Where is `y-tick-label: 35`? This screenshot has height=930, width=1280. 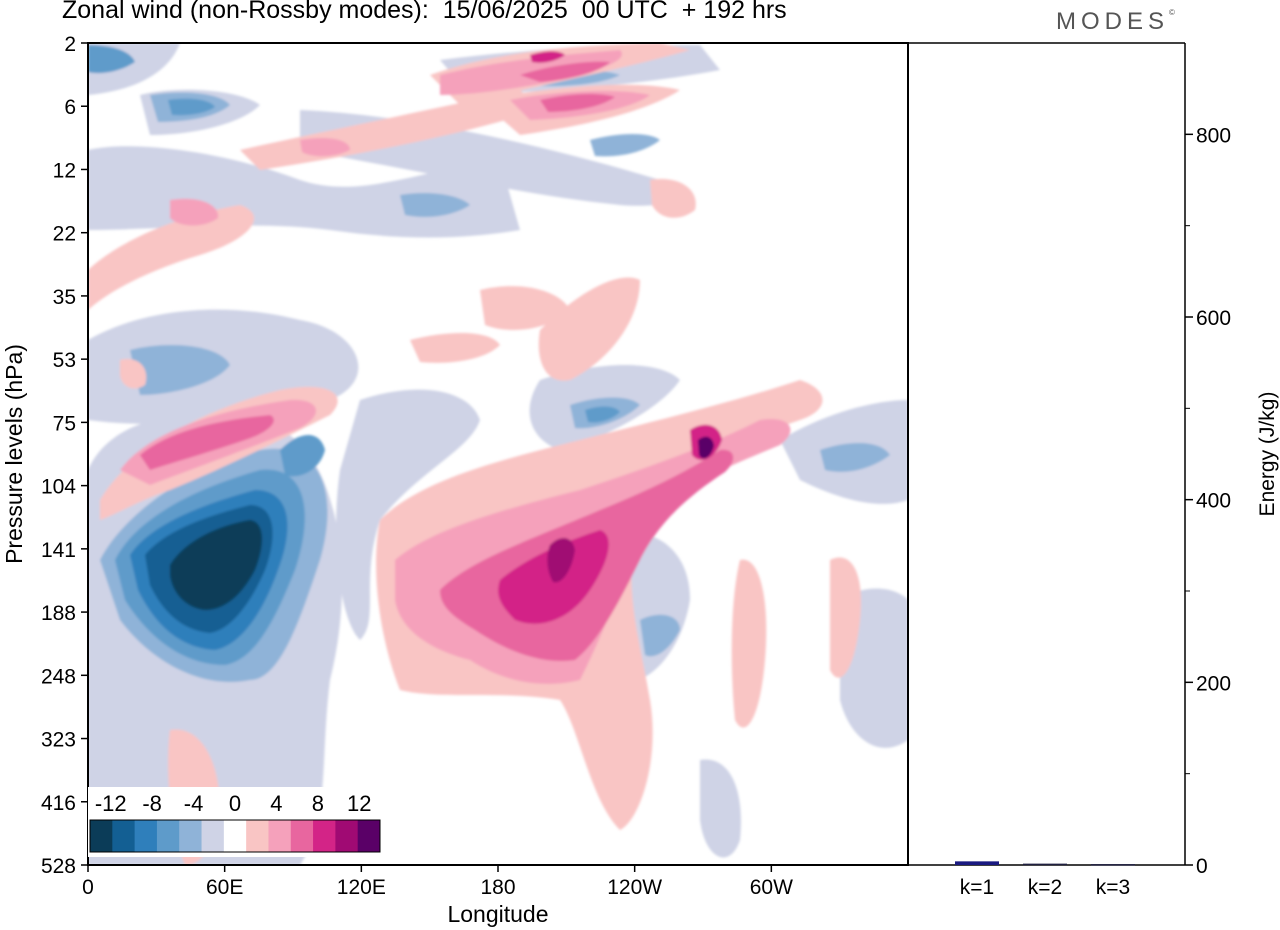
y-tick-label: 35 is located at coordinates (64, 297).